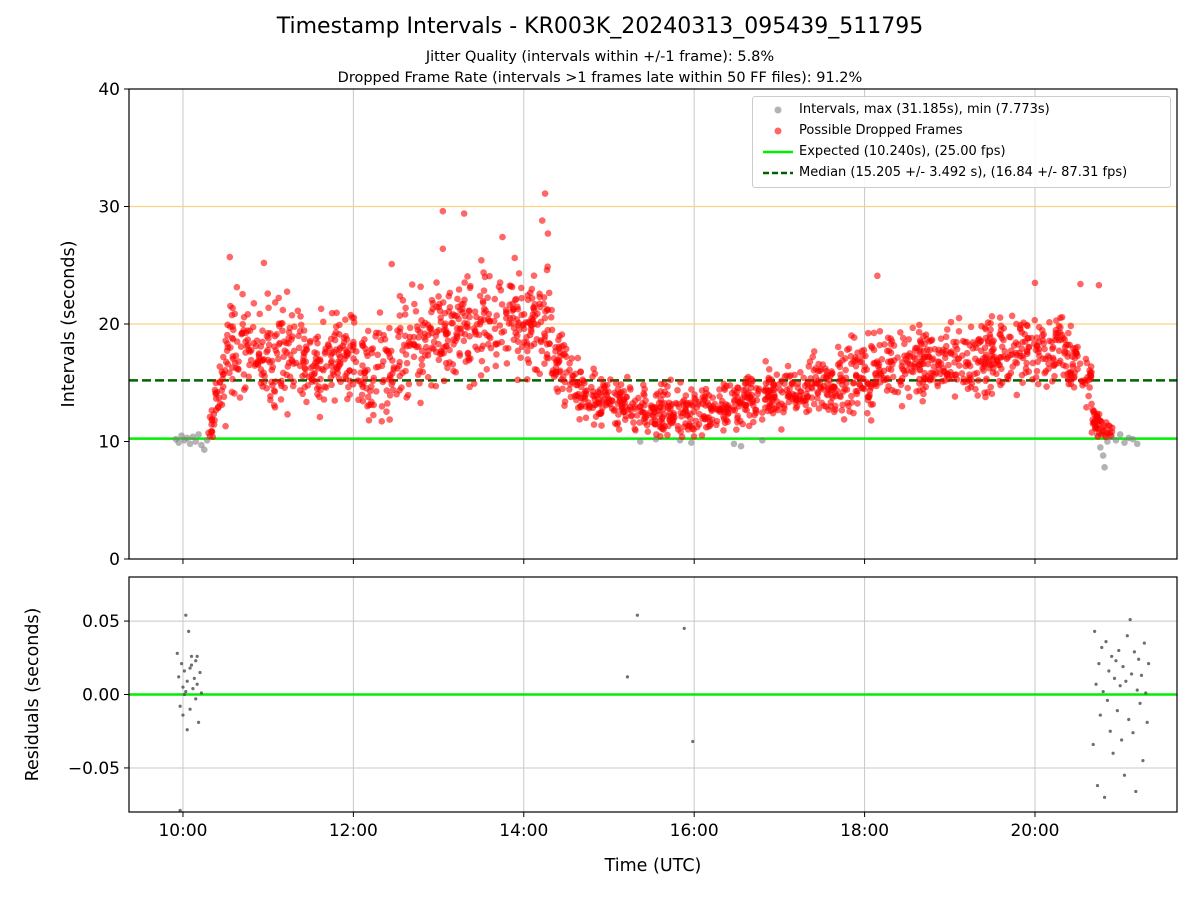 This screenshot has height=900, width=1200. Describe the element at coordinates (1103, 455) in the screenshot. I see `interval-point` at that location.